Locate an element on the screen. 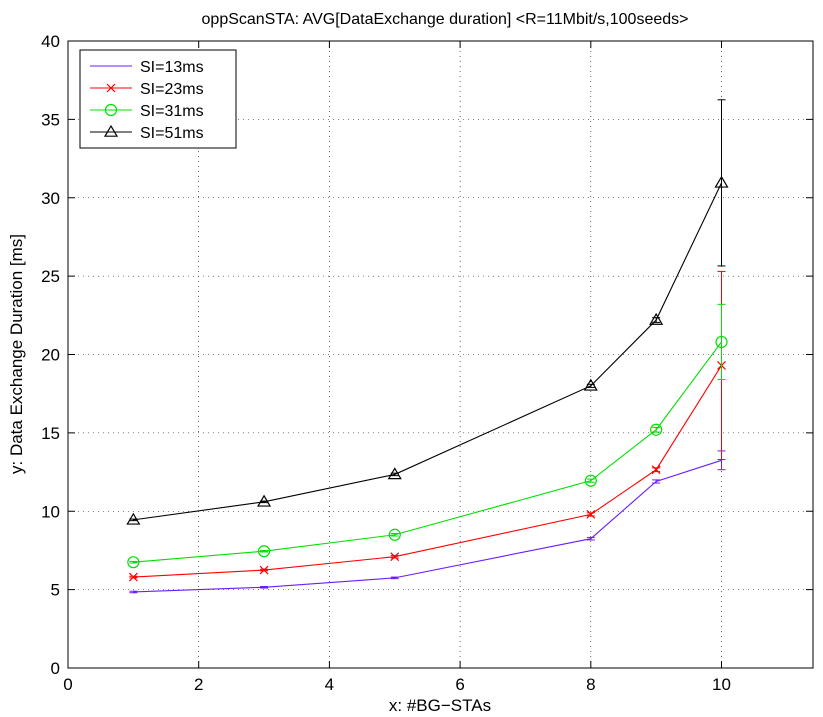  legend-label: SI=51ms is located at coordinates (172, 133).